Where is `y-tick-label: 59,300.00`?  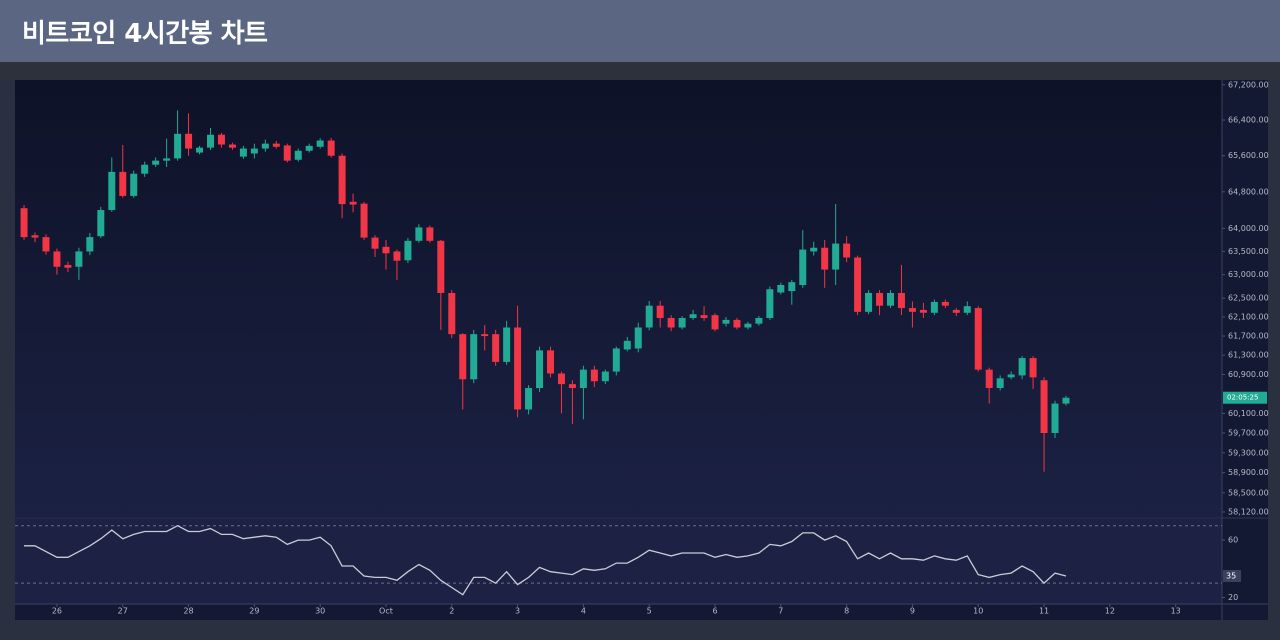 y-tick-label: 59,300.00 is located at coordinates (1248, 452).